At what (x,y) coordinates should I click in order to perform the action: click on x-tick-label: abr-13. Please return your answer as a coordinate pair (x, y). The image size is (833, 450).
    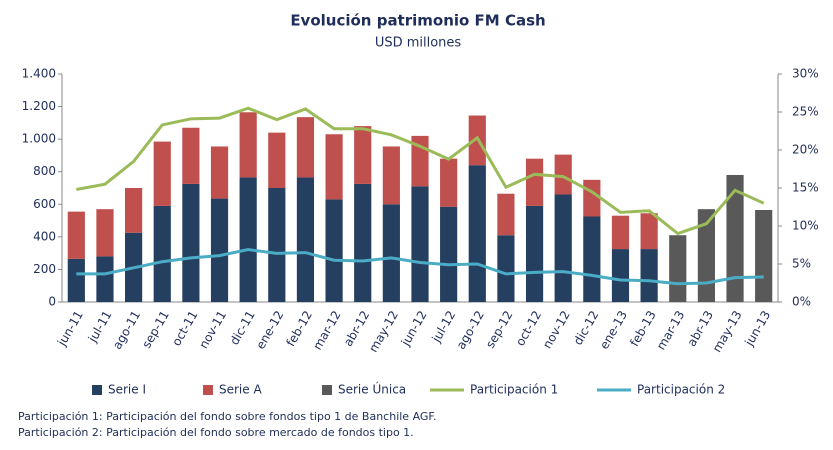
    Looking at the image, I should click on (700, 328).